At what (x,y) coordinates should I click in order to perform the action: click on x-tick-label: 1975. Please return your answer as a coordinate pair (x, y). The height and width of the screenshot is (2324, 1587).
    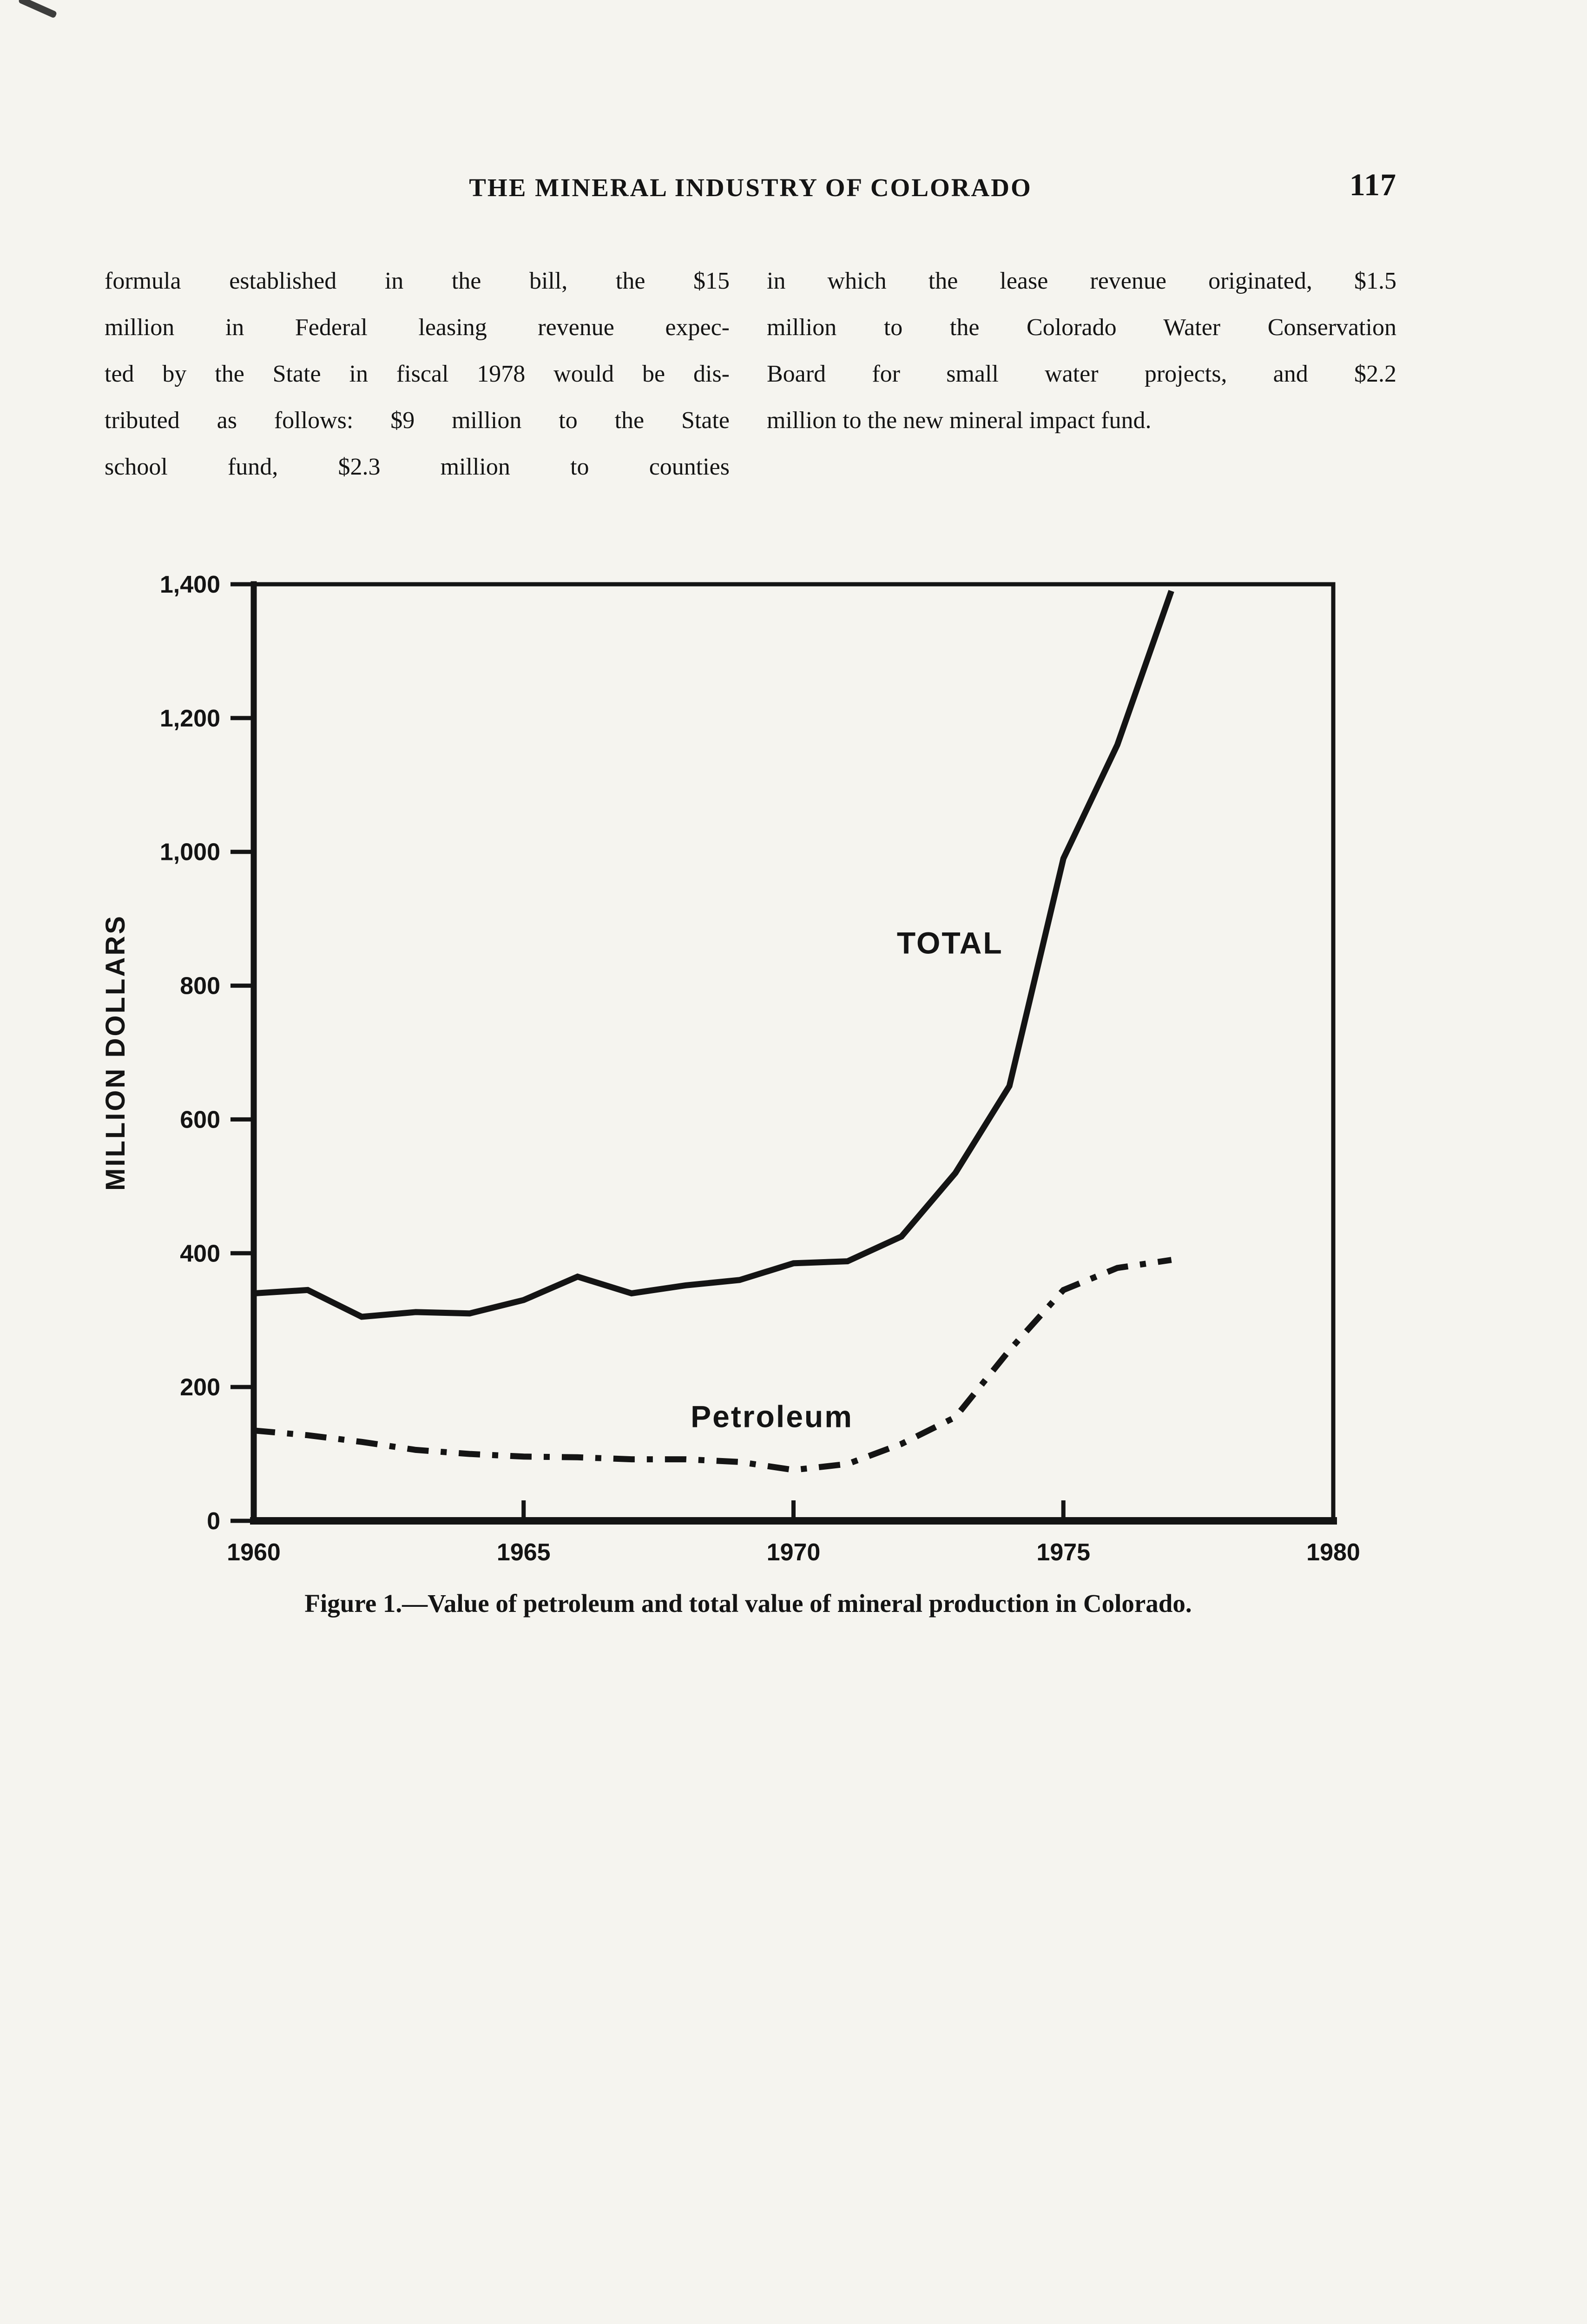
    Looking at the image, I should click on (1063, 1552).